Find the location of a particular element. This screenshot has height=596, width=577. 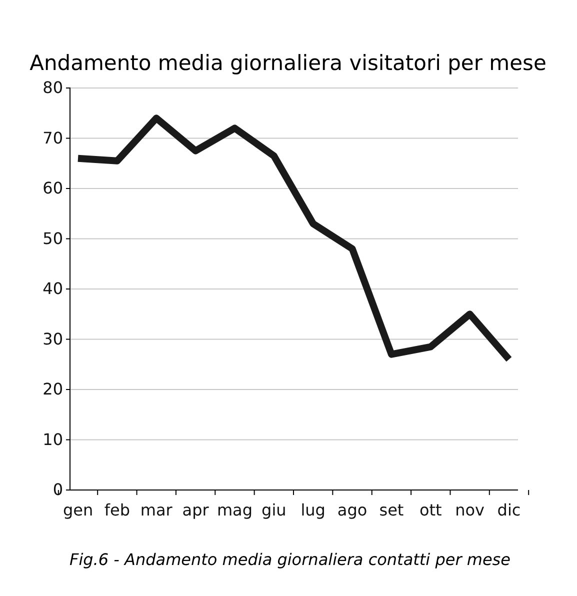

y-tick-label: 40 is located at coordinates (52, 288).